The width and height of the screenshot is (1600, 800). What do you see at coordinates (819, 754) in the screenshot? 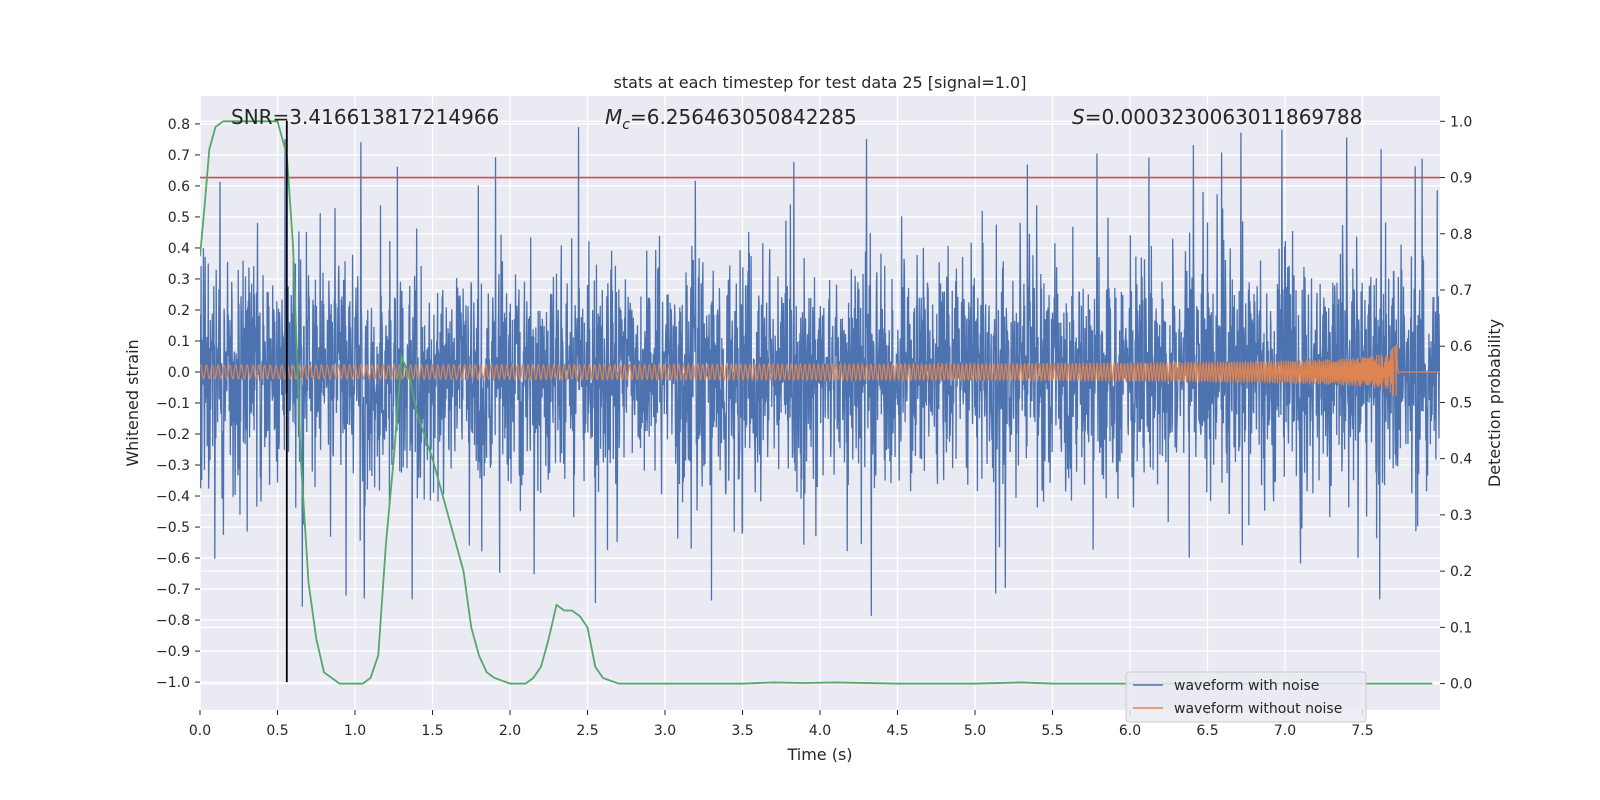
I see `x-axis-label: Time (s)` at bounding box center [819, 754].